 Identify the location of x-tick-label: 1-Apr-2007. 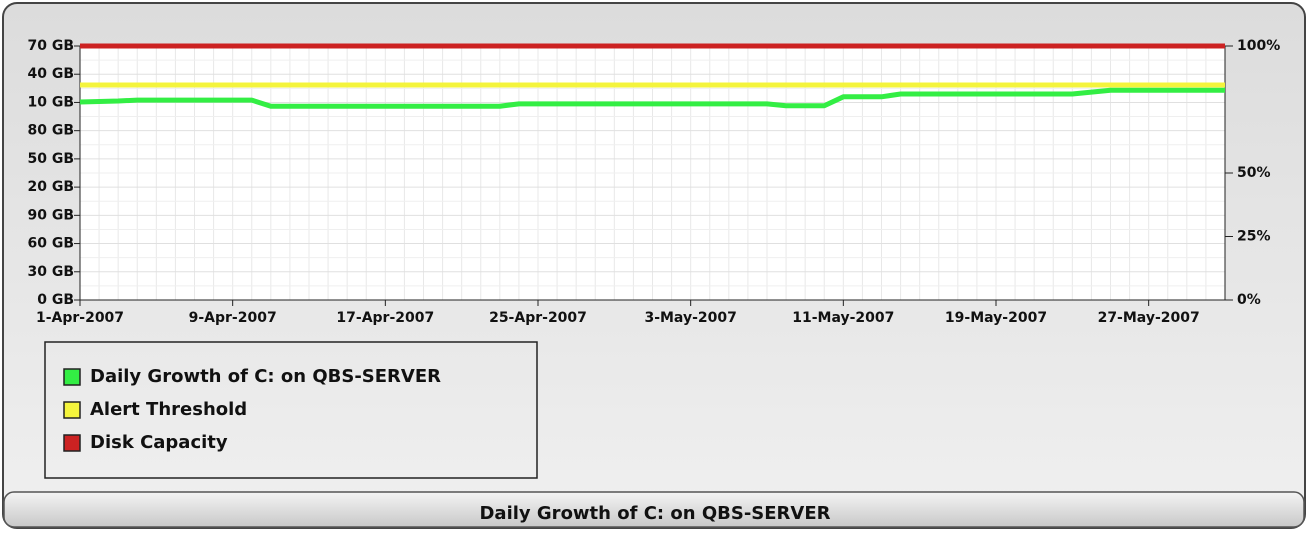
(80, 318).